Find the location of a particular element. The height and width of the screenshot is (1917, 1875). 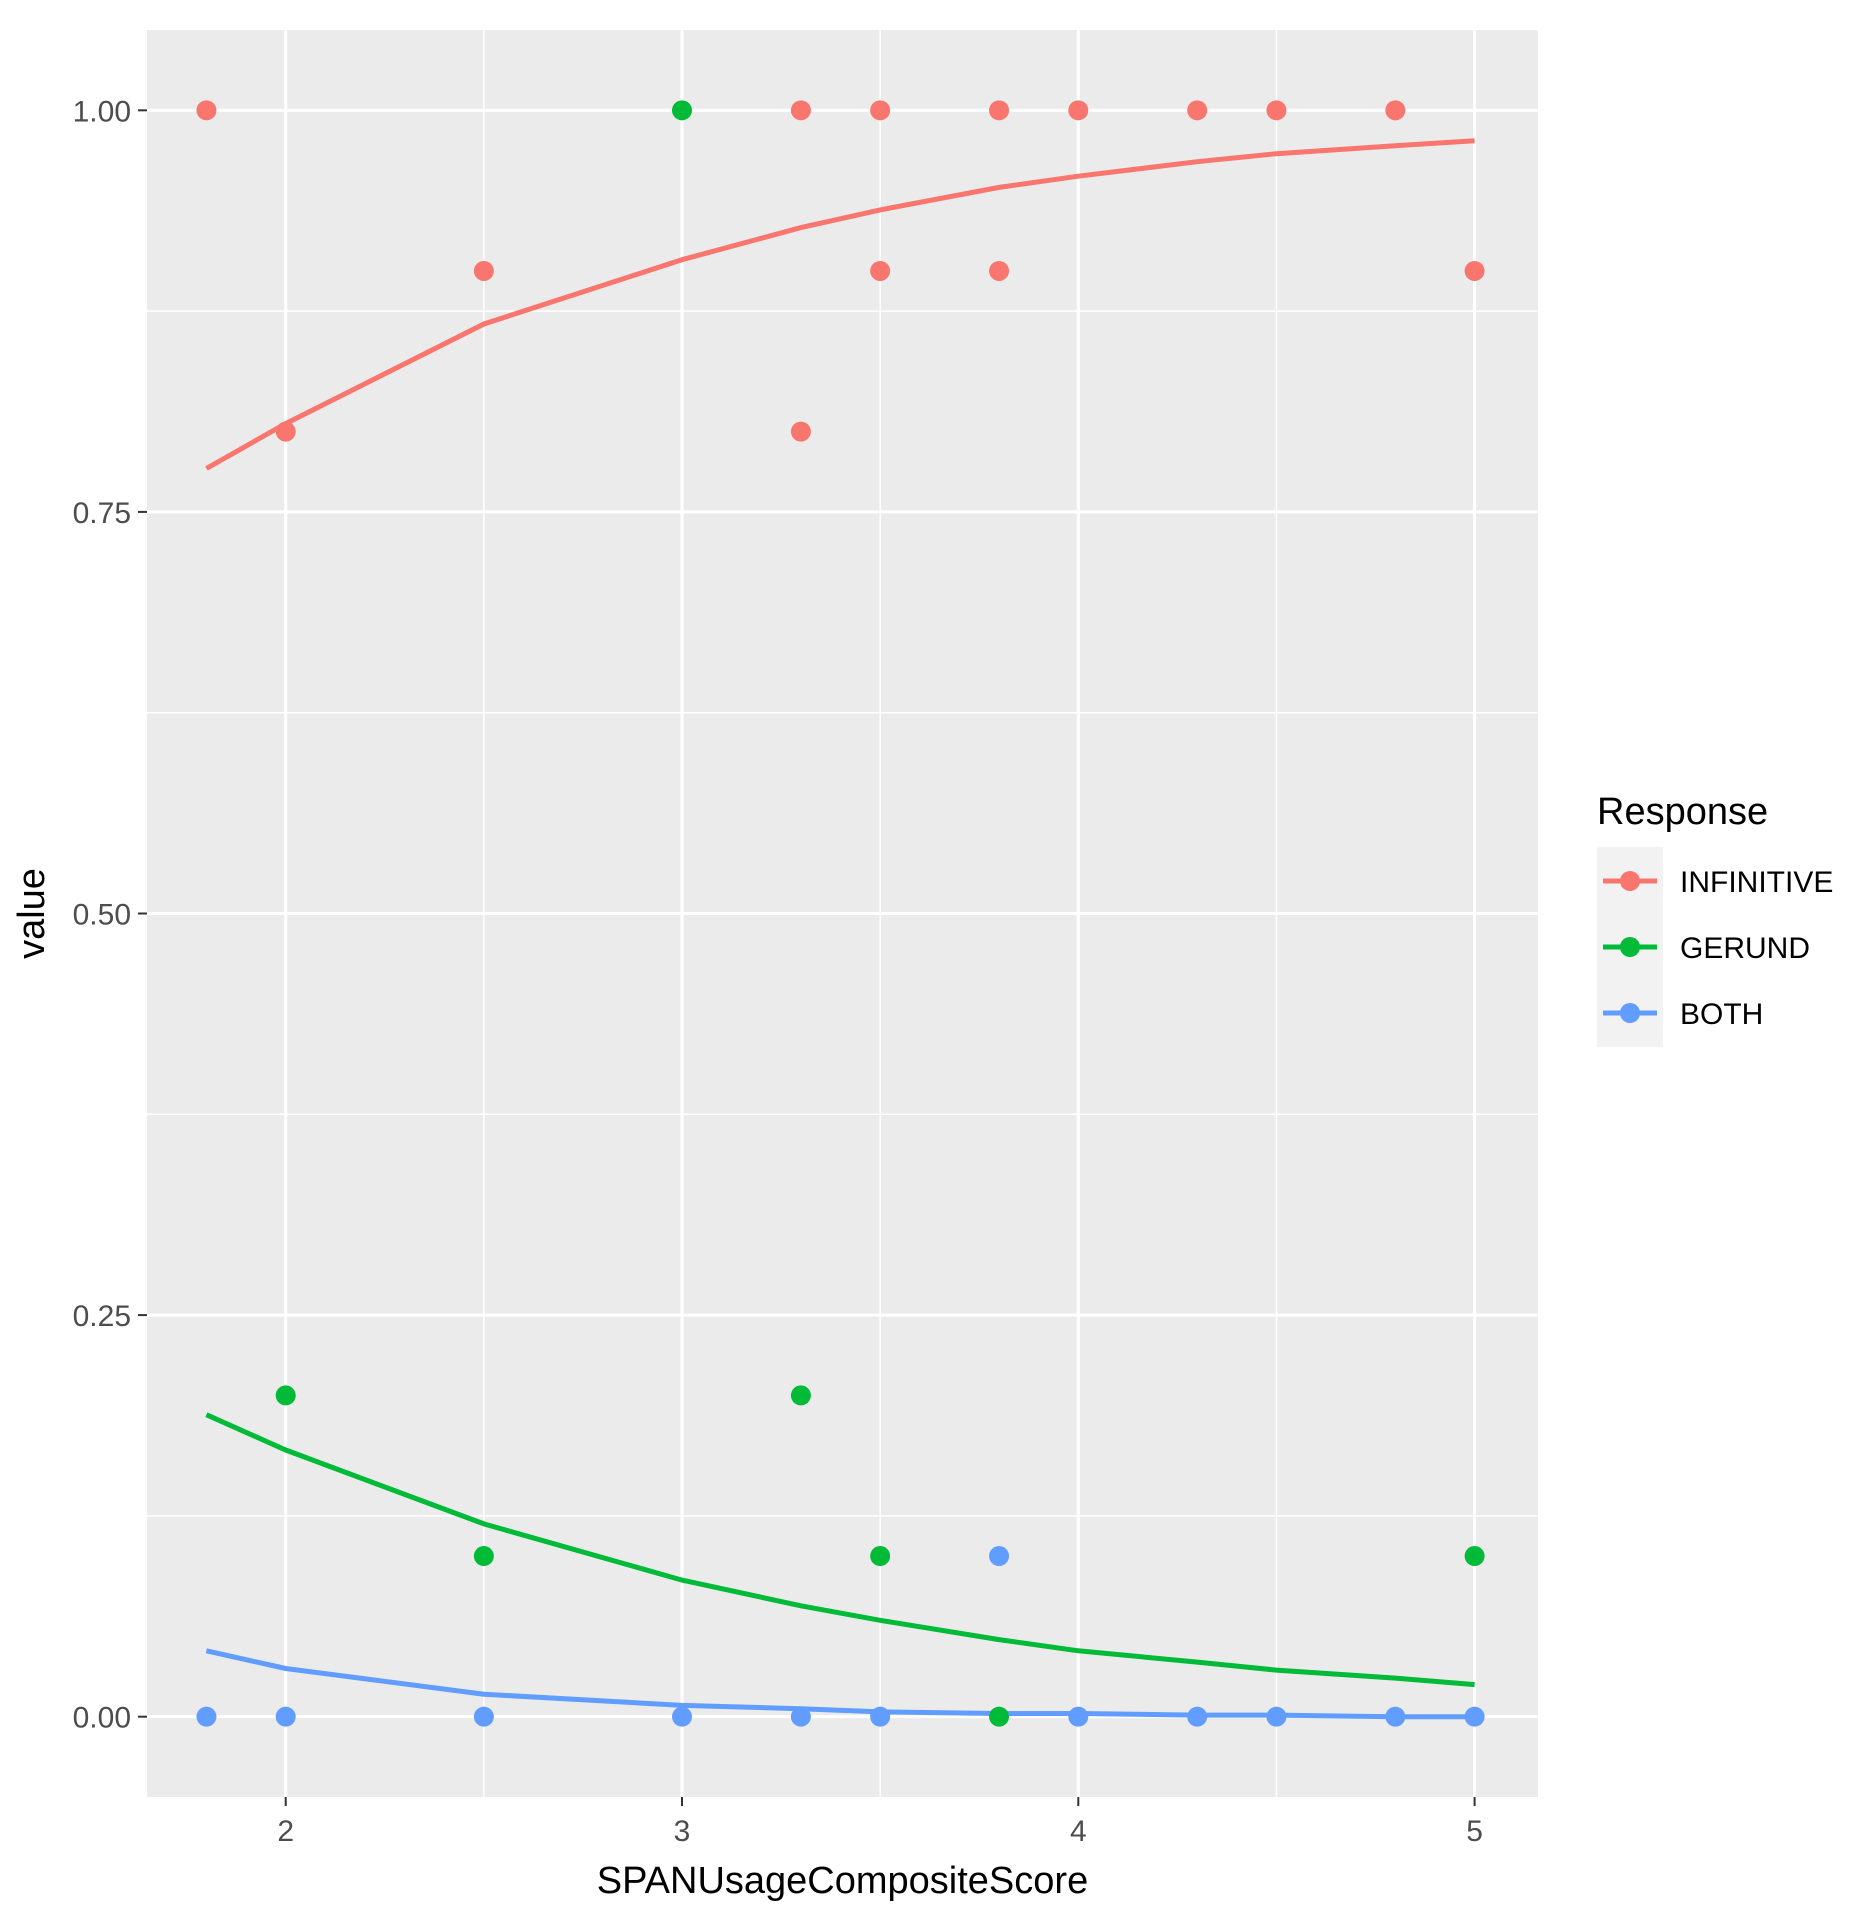

legend-label: BOTH is located at coordinates (1721, 1014).